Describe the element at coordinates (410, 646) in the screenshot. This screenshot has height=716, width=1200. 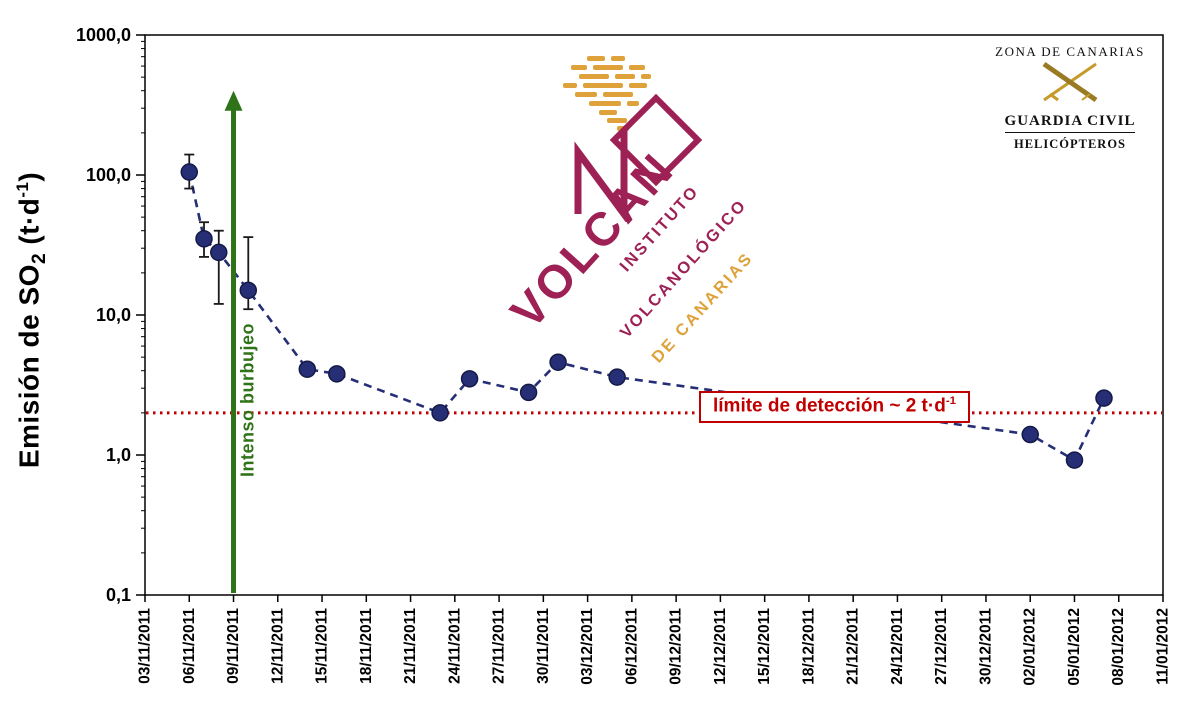
I see `x-tick-label: 21/11/2011` at that location.